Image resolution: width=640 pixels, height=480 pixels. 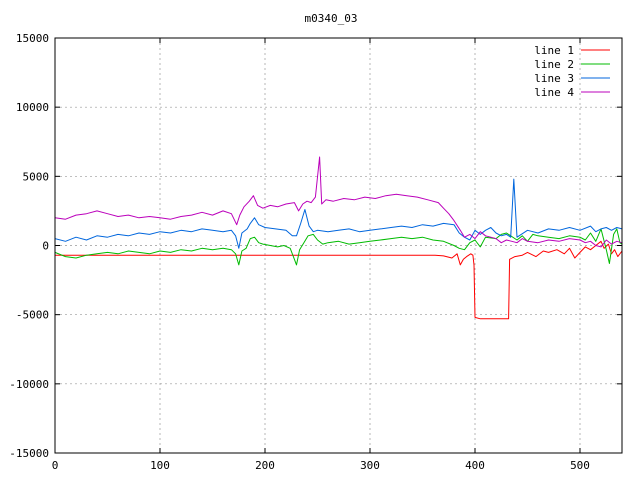 I want to click on x-tick-label-3: 300, so click(x=370, y=465).